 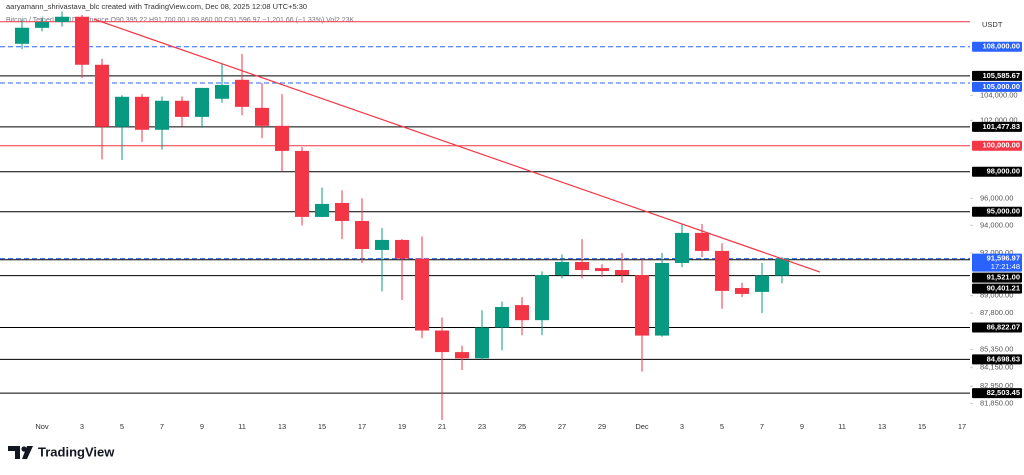 What do you see at coordinates (999, 94) in the screenshot?
I see `y-tick-label: 104,000.00` at bounding box center [999, 94].